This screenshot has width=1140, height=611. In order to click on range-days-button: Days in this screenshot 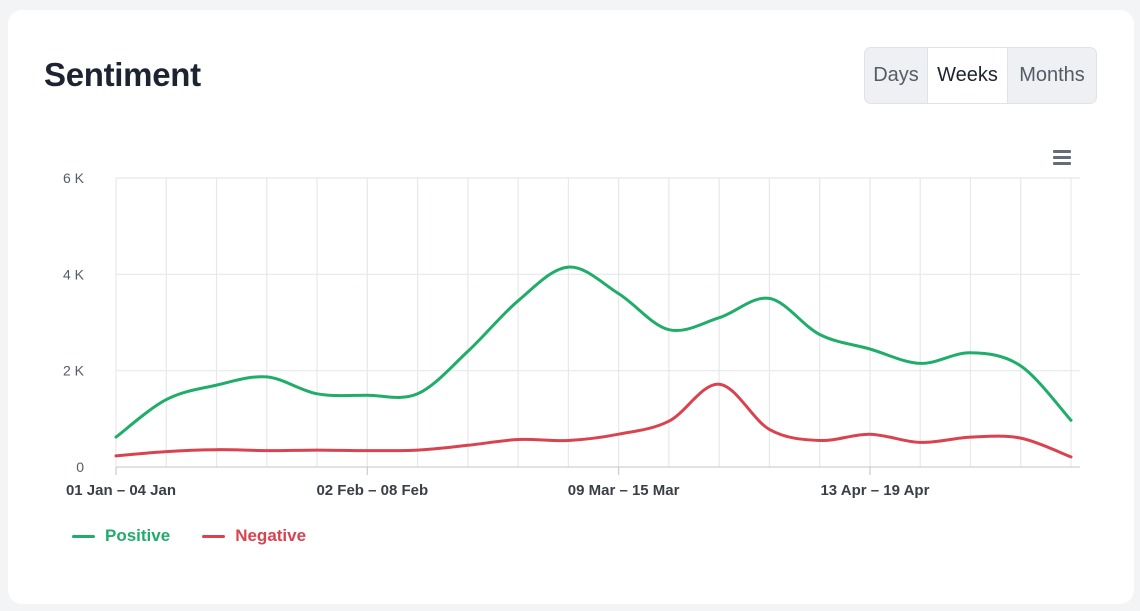, I will do `click(896, 75)`.